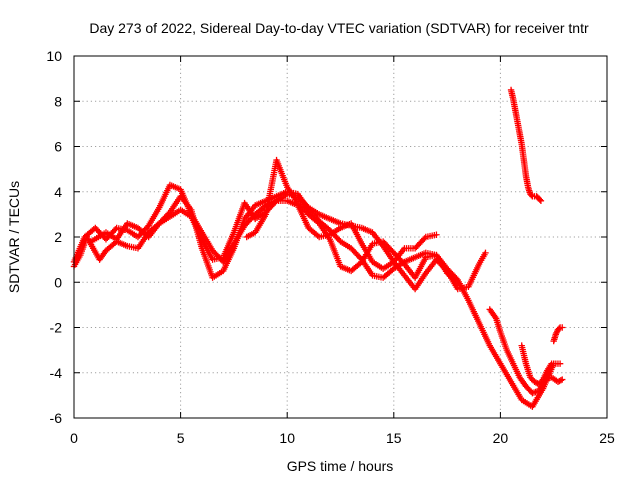  What do you see at coordinates (394, 438) in the screenshot?
I see `x-tick-label: 15` at bounding box center [394, 438].